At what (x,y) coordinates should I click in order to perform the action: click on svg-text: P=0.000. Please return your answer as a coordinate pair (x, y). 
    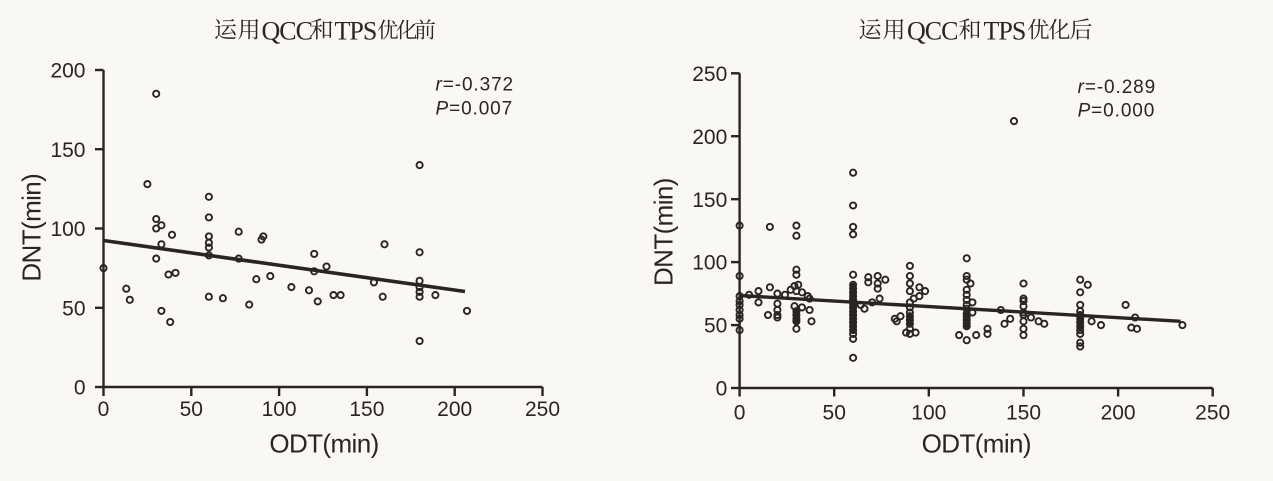
    Looking at the image, I should click on (1117, 111).